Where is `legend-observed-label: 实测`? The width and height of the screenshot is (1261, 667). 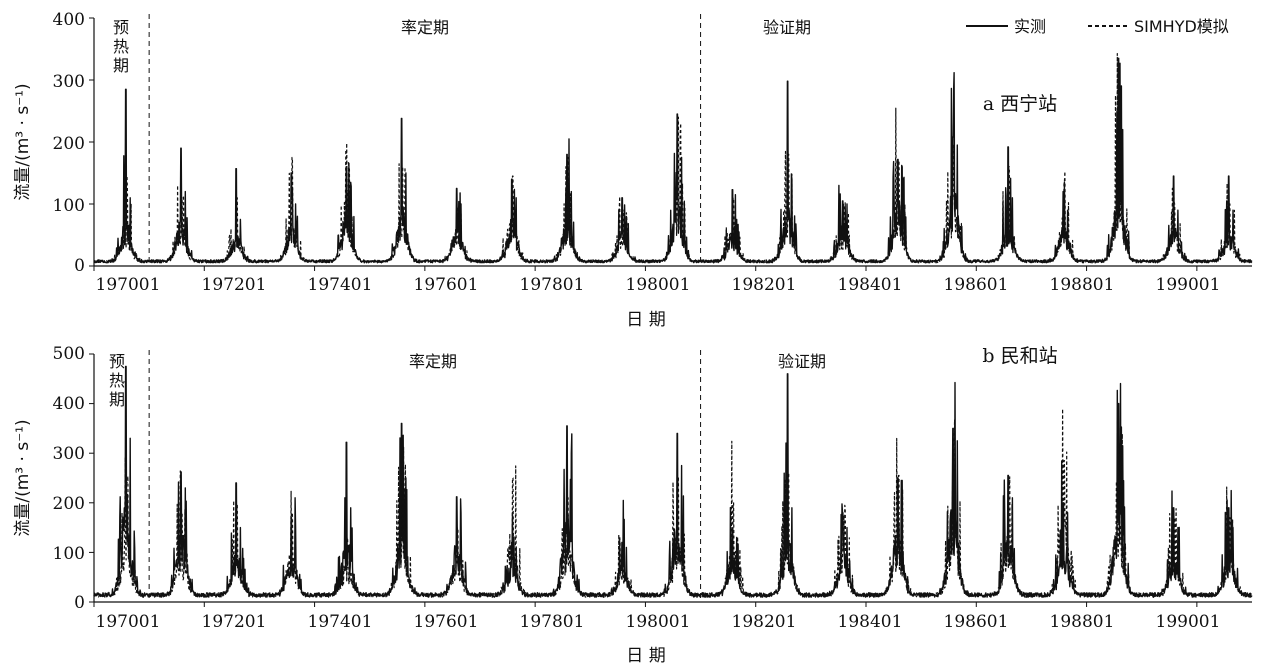 legend-observed-label: 实测 is located at coordinates (1030, 26).